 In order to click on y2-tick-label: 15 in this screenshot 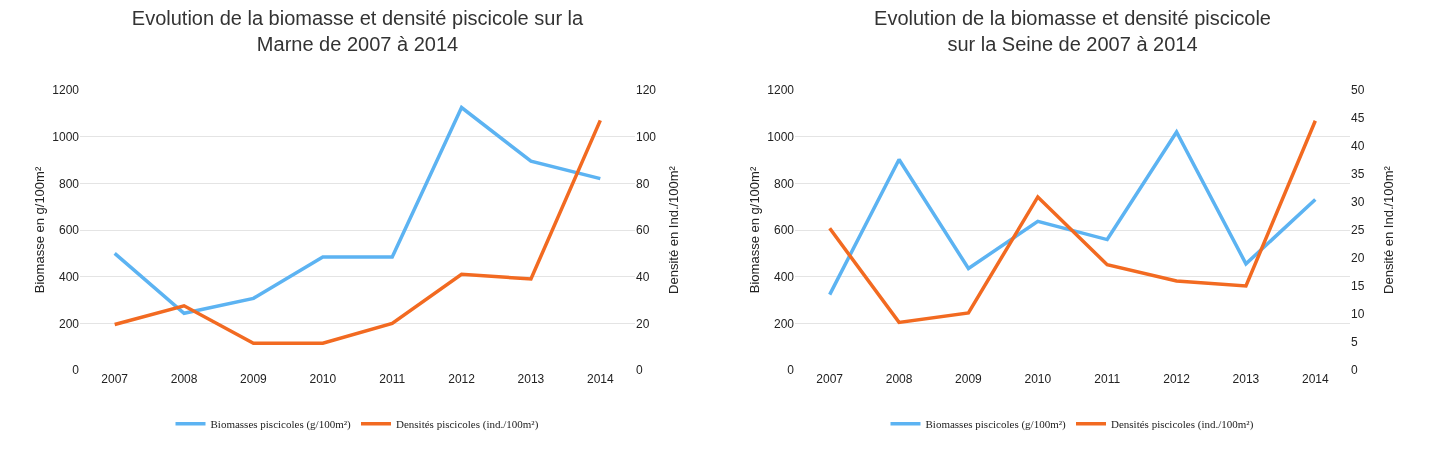, I will do `click(1358, 286)`.